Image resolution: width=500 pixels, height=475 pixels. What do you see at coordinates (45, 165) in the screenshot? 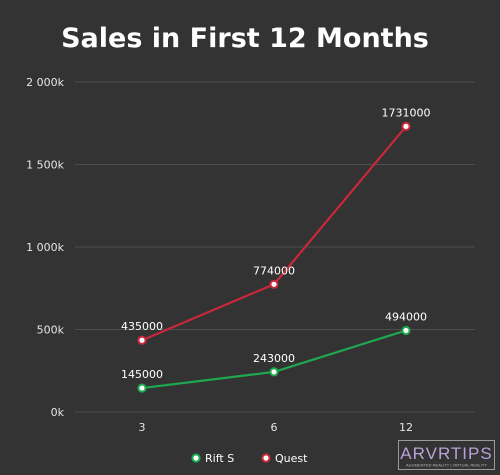
I see `y-tick-label: 1 500k` at bounding box center [45, 165].